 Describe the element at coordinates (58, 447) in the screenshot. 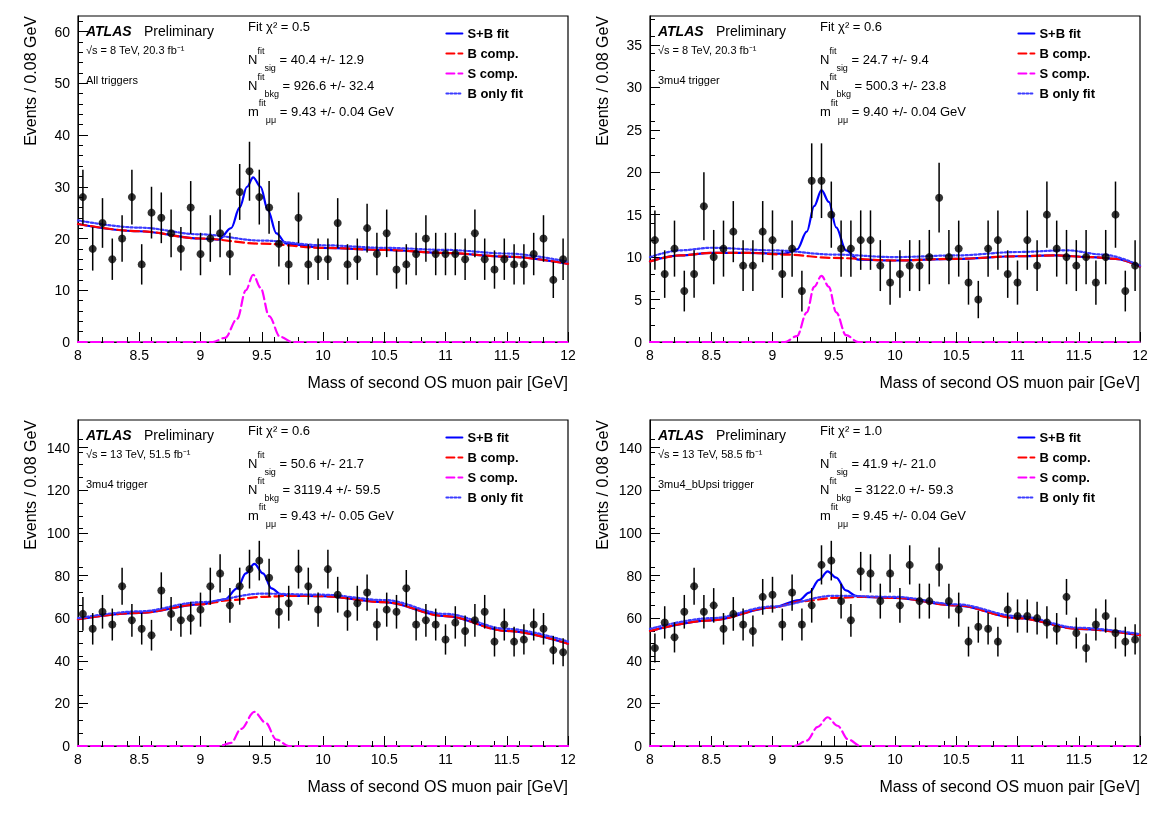

I see `y-tick-label: 140` at that location.